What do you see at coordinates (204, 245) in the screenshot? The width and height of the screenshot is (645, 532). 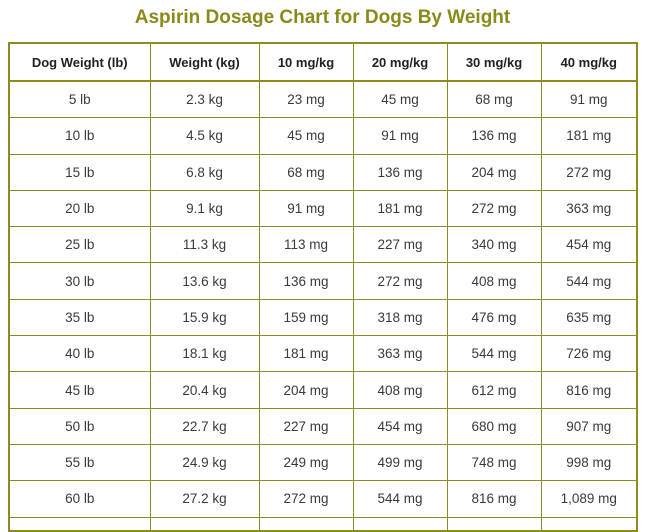 I see `table-cell: 11.3 kg` at bounding box center [204, 245].